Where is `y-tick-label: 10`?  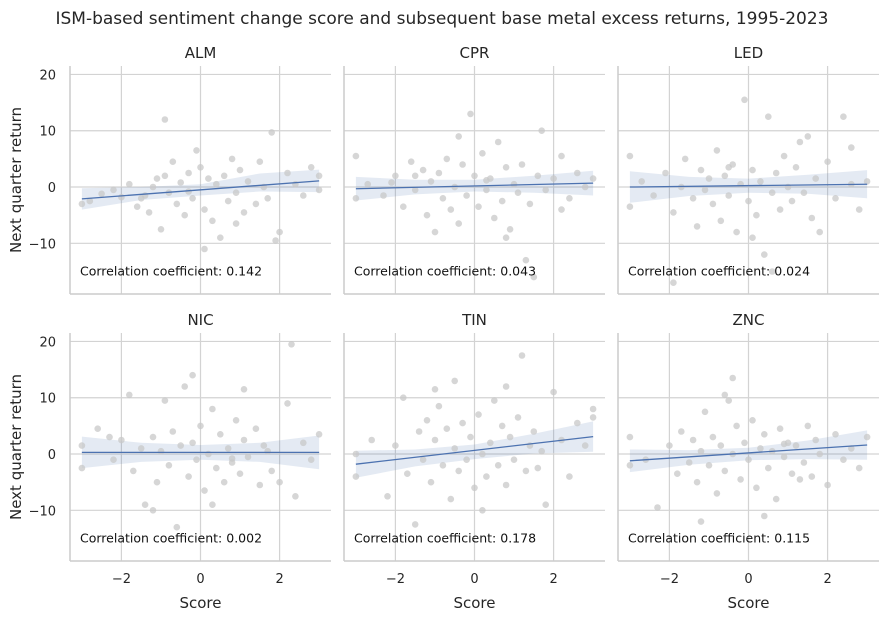
y-tick-label: 10 is located at coordinates (47, 132).